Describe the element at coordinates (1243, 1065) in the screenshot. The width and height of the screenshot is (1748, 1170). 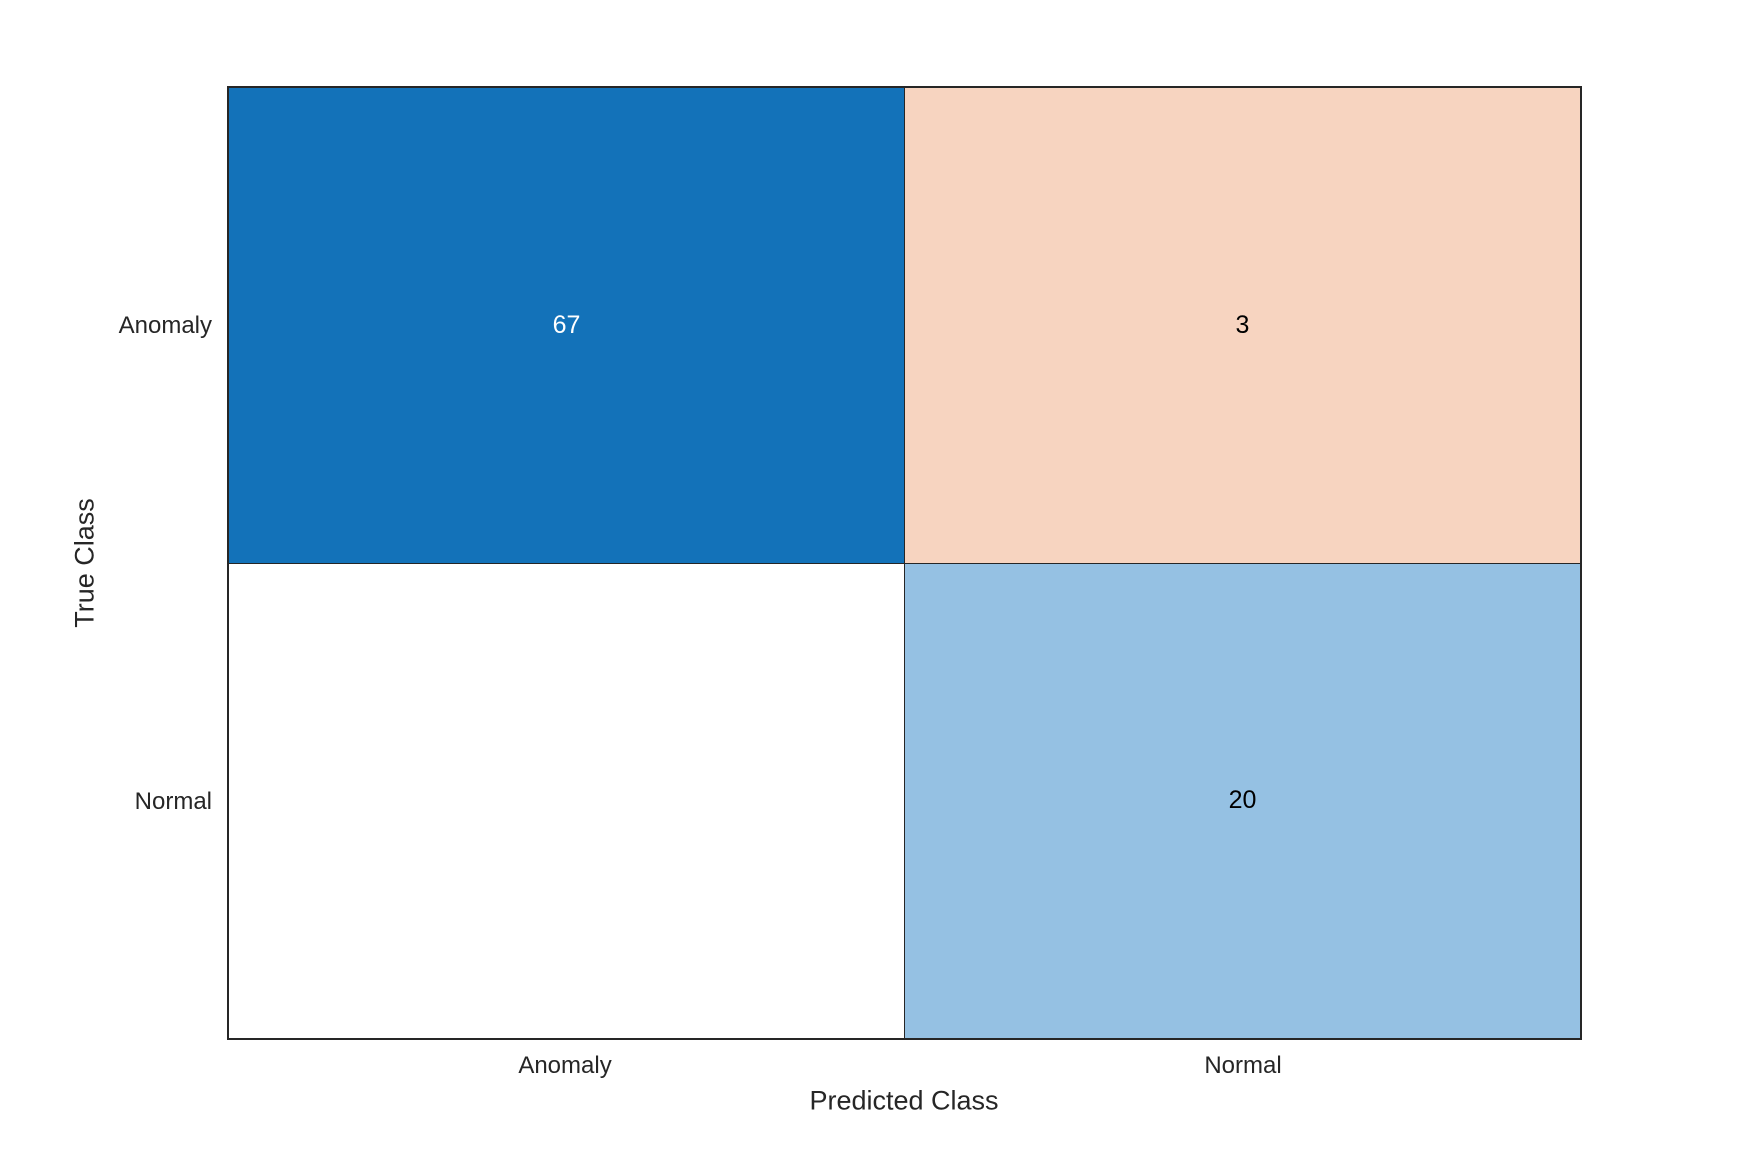
I see `x-tick-label-normal: Normal` at that location.